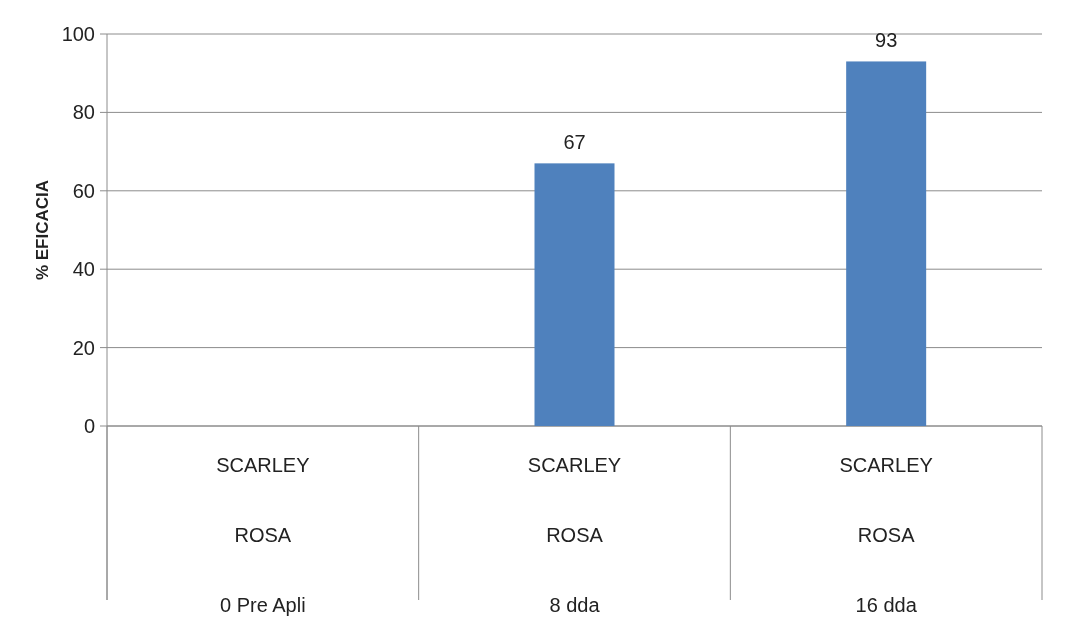 The width and height of the screenshot is (1070, 627). Describe the element at coordinates (78, 34) in the screenshot. I see `y-tick-label: 100` at that location.